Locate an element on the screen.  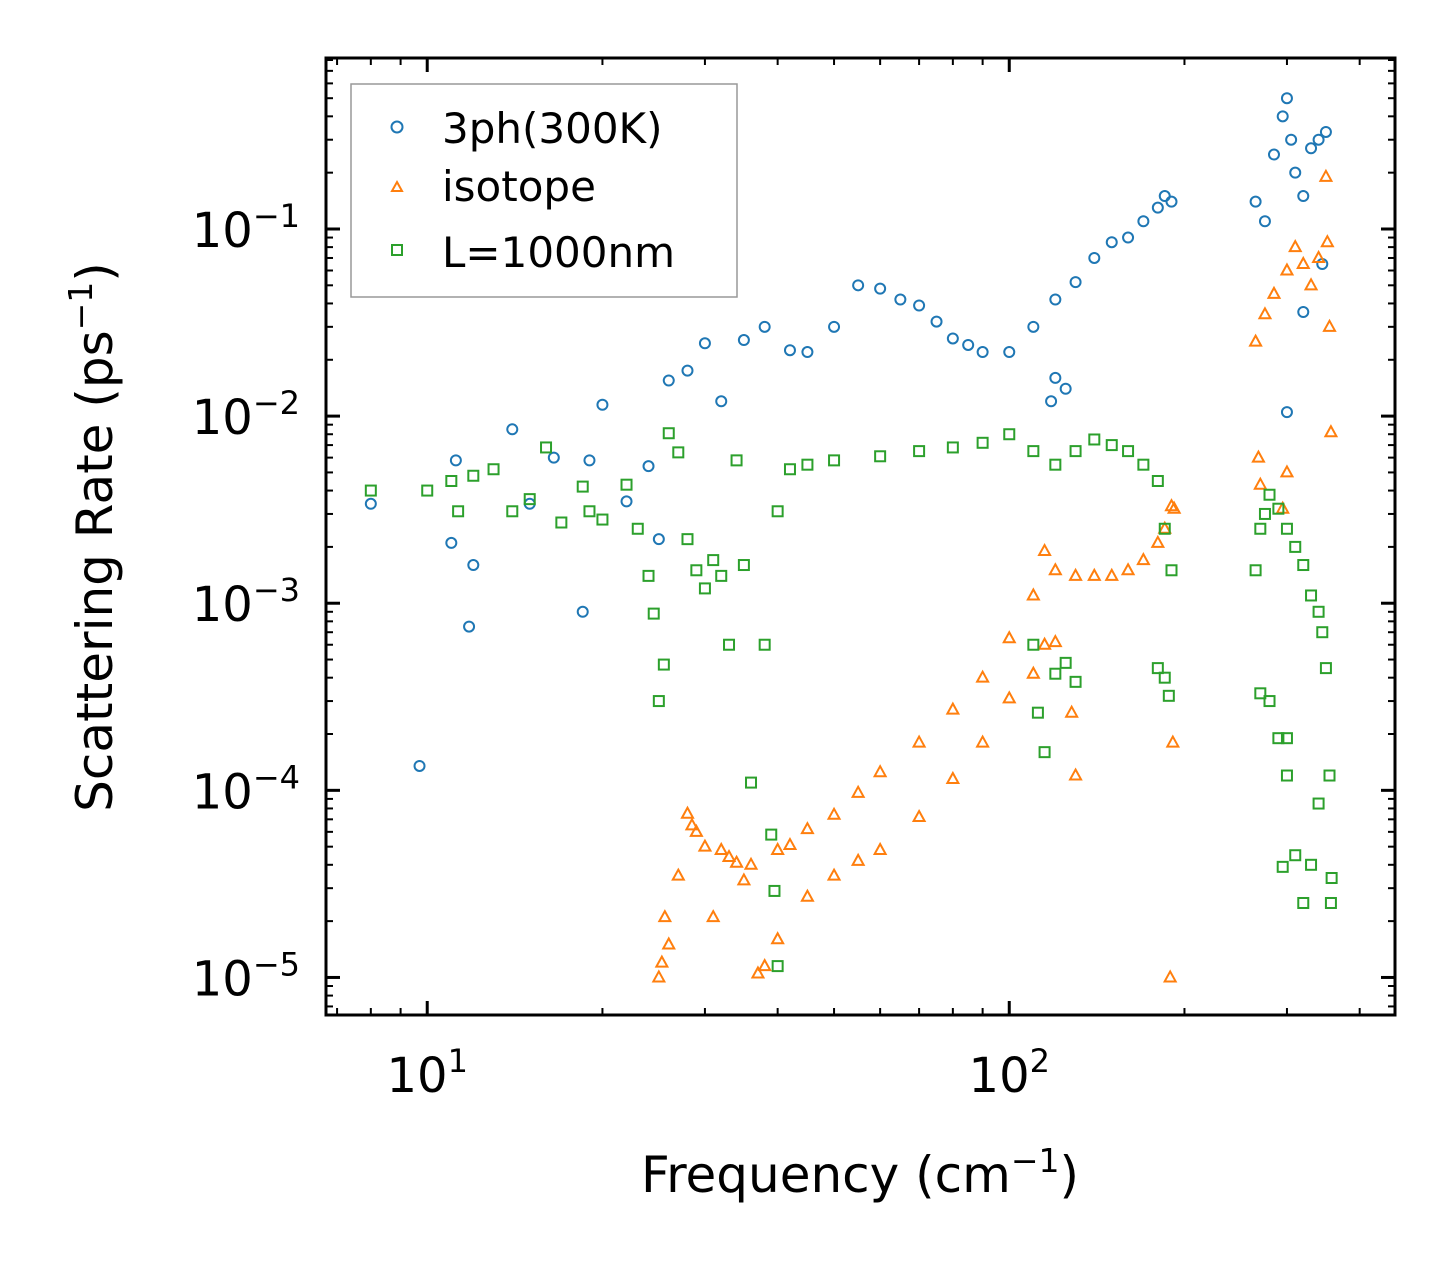
x-tick-label: 10¹ is located at coordinates (427, 1073).